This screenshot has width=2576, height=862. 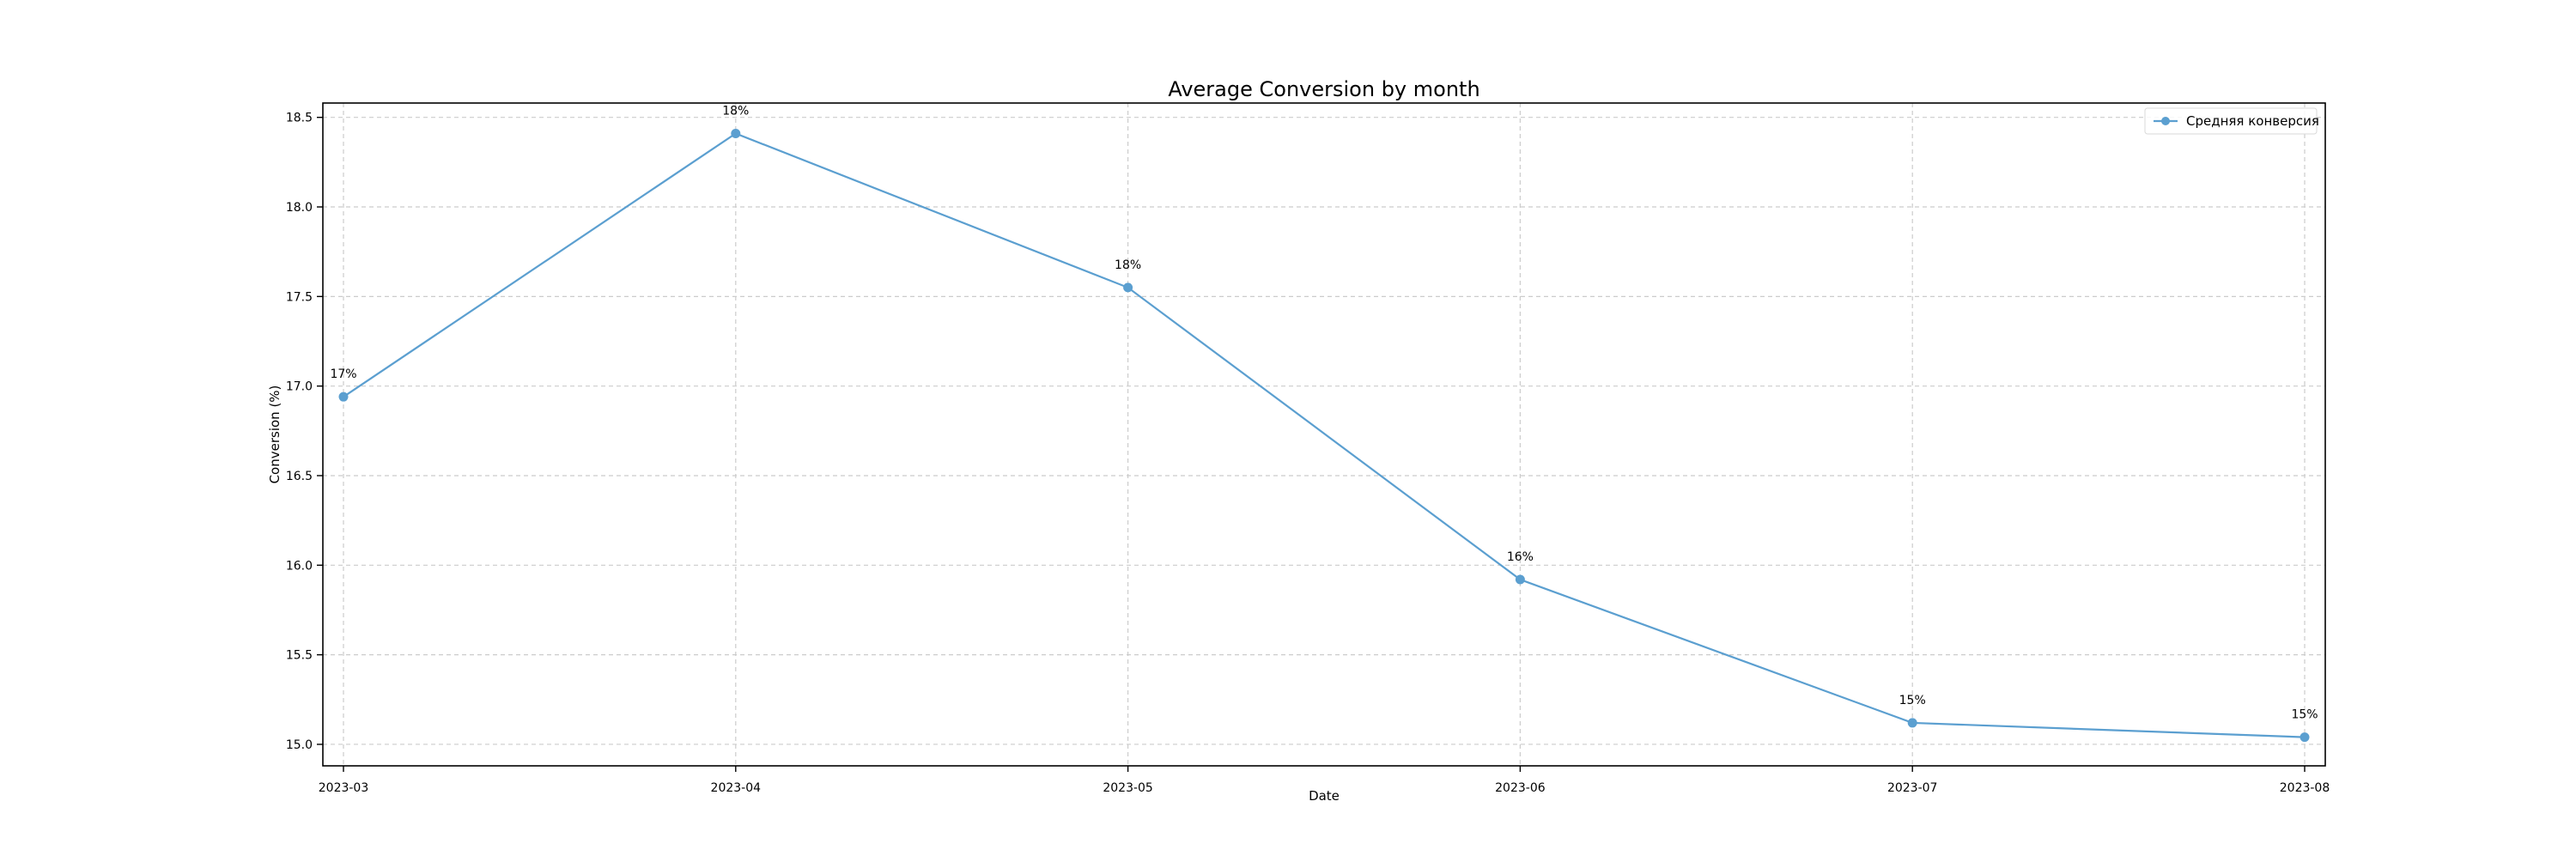 I want to click on y-tick-label: 15.0, so click(x=300, y=745).